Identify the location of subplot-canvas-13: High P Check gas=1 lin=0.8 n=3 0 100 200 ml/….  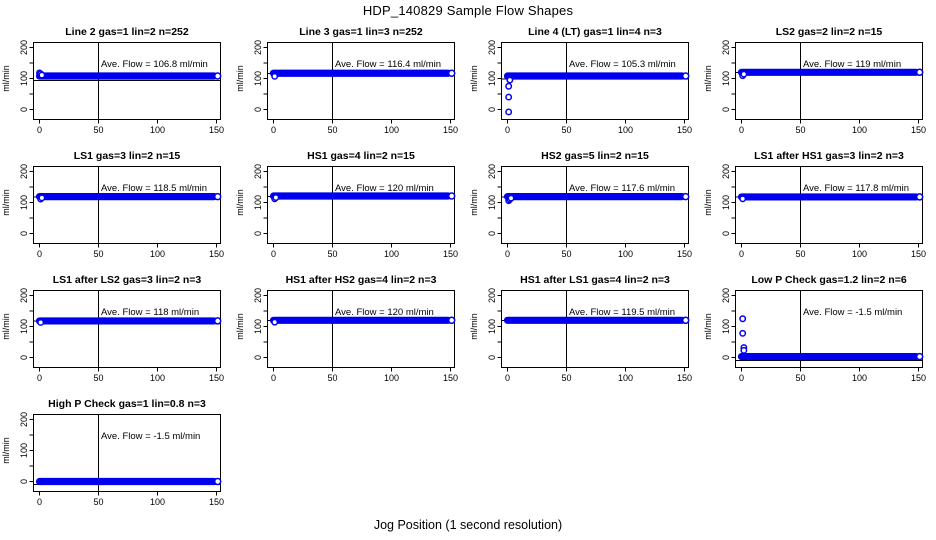
(112, 452).